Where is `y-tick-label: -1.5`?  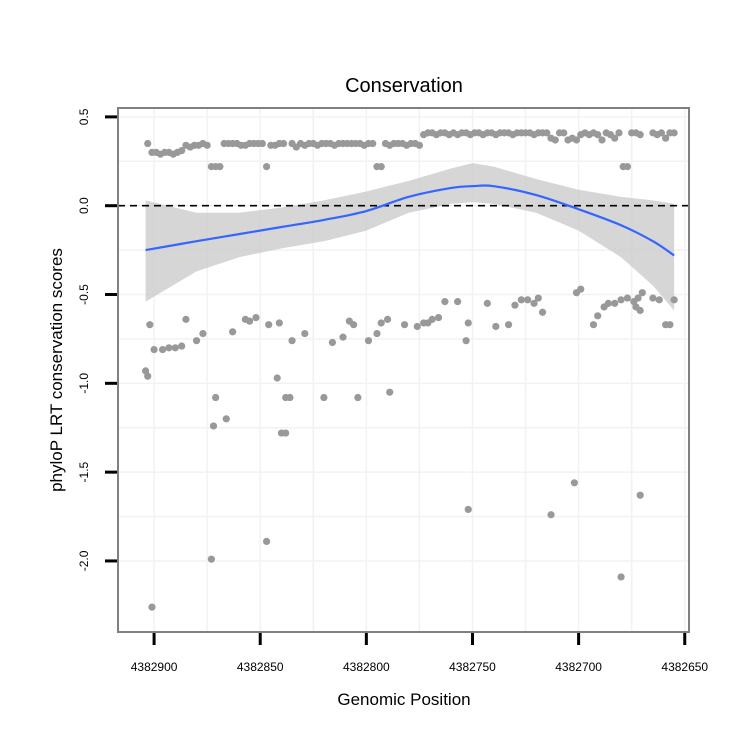 y-tick-label: -1.5 is located at coordinates (84, 471).